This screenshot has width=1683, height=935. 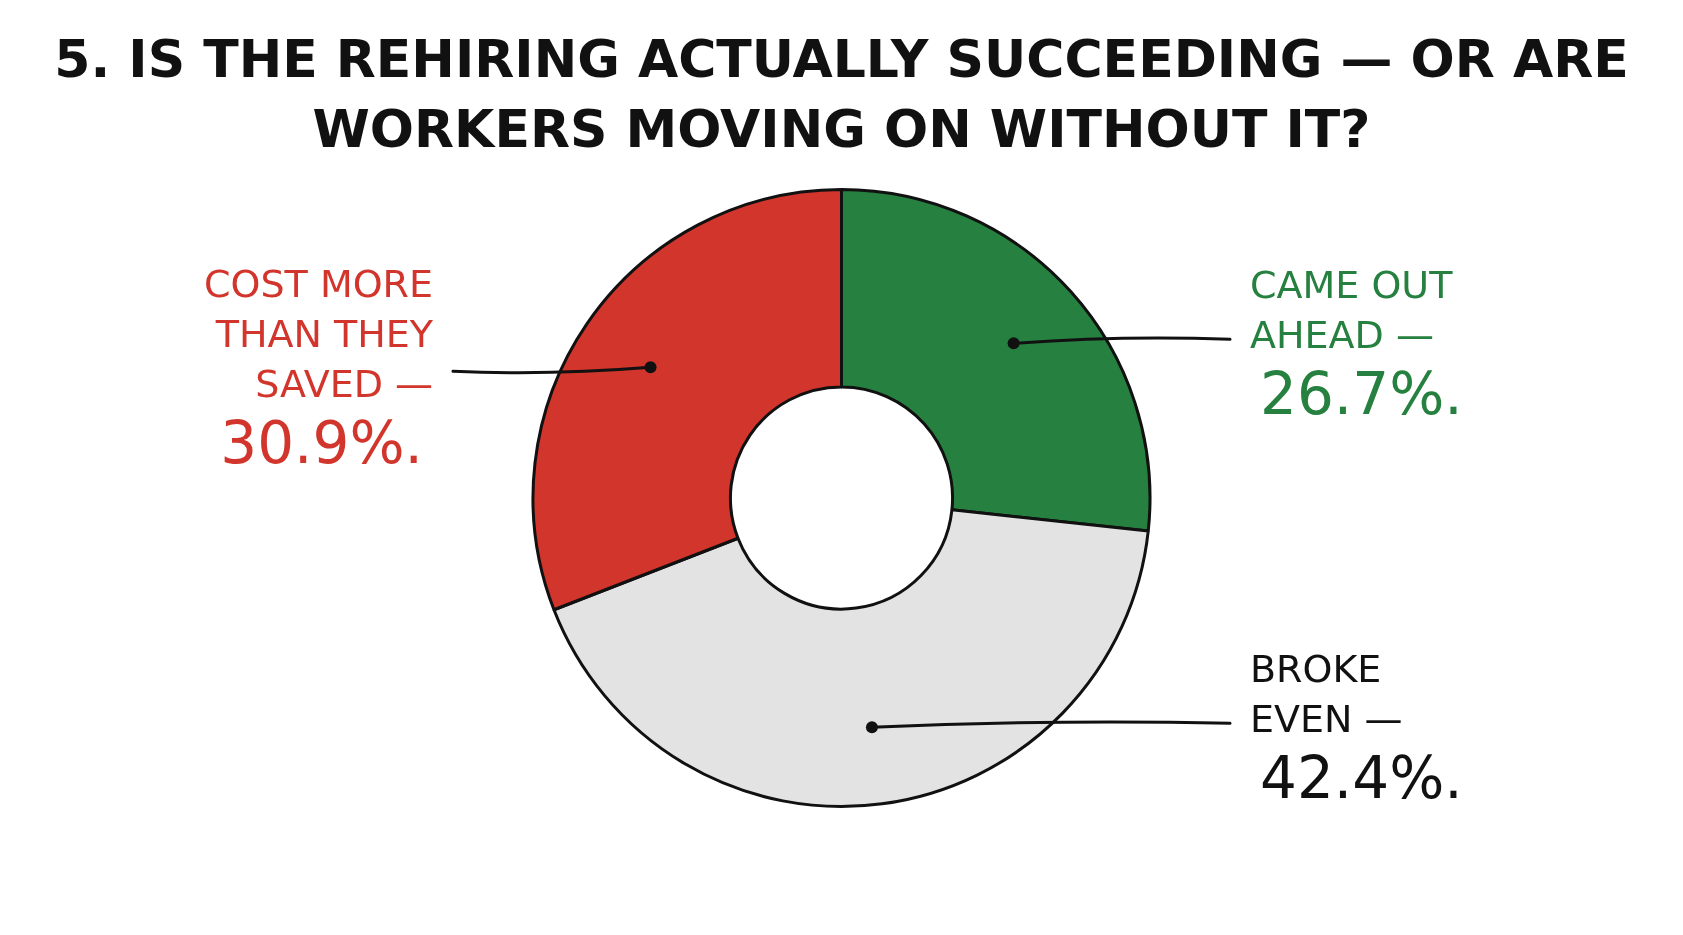 What do you see at coordinates (1361, 394) in the screenshot?
I see `data-label: 26.7%.` at bounding box center [1361, 394].